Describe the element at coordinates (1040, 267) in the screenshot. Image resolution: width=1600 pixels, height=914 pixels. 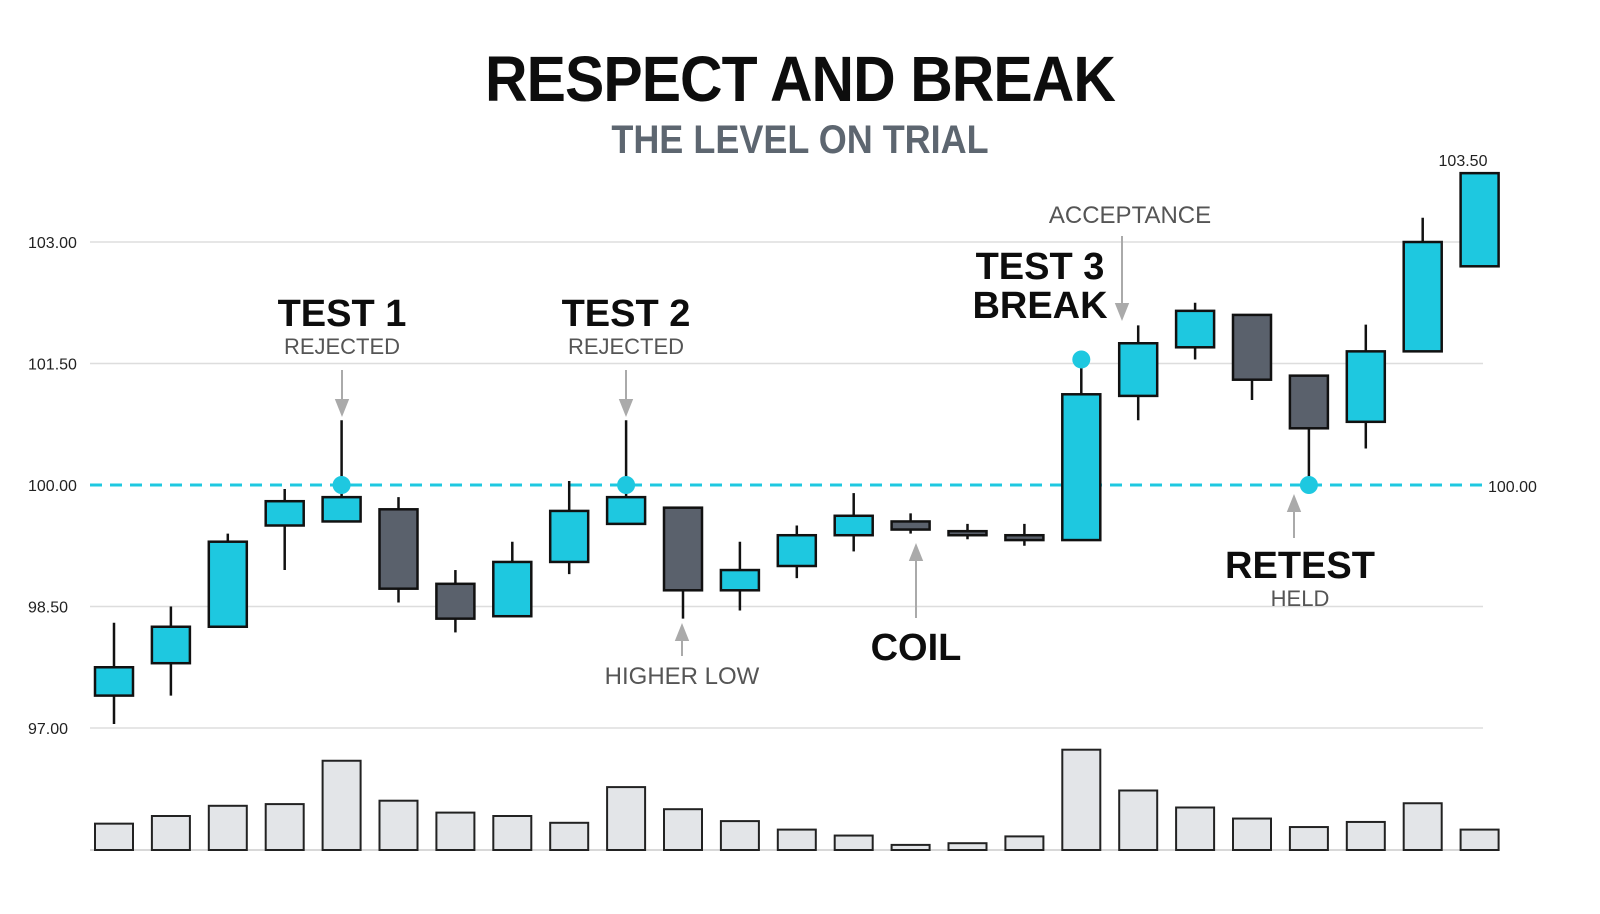
I see `test3-title: TEST 3` at that location.